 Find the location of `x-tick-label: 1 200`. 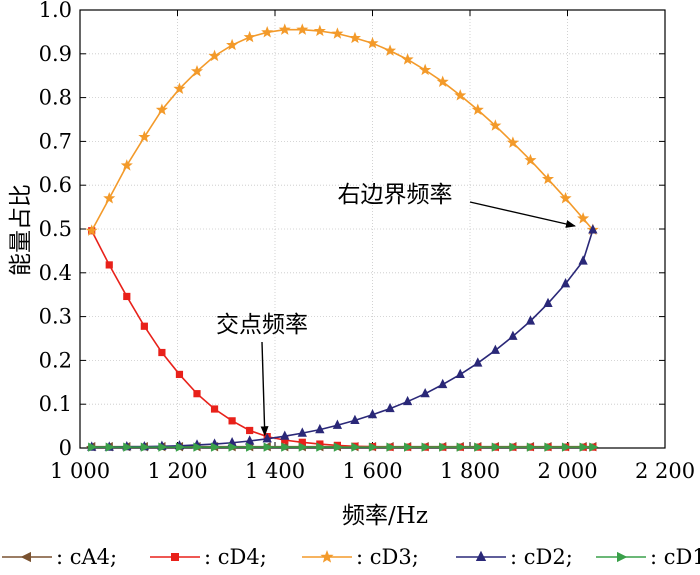

x-tick-label: 1 200 is located at coordinates (177, 471).